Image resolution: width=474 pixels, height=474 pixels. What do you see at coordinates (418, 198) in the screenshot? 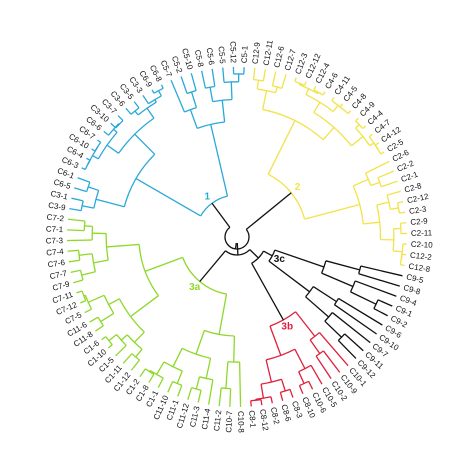
I see `leaf-label: C2-12` at bounding box center [418, 198].